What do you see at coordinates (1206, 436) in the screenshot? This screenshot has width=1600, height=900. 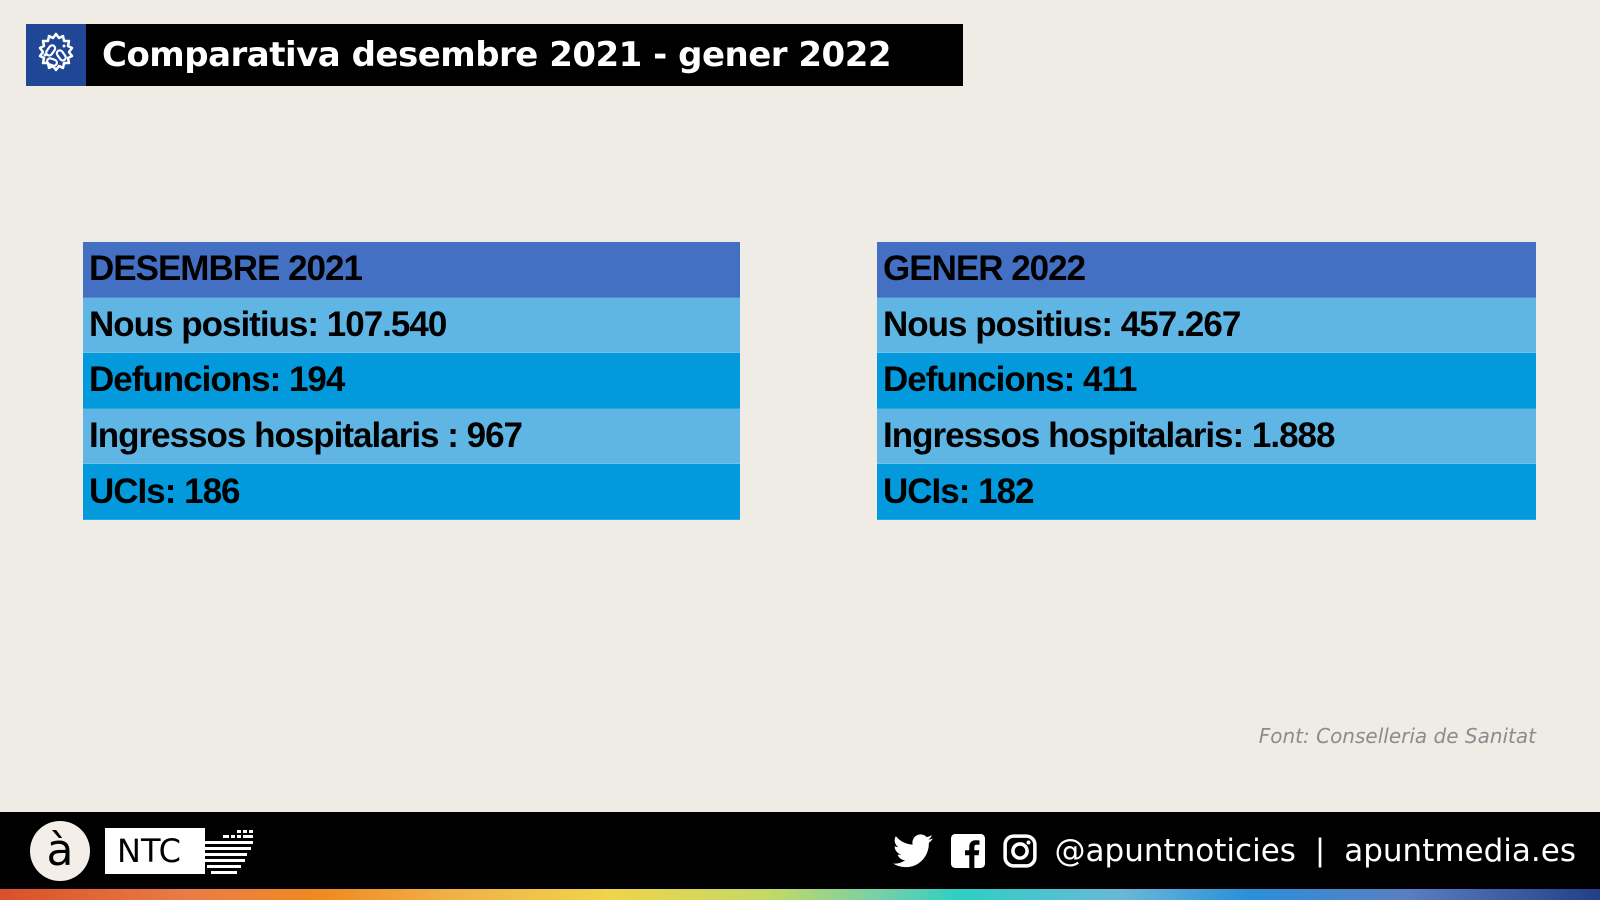 I see `row-ingressos: Ingressos hospitalaris: 1.888` at bounding box center [1206, 436].